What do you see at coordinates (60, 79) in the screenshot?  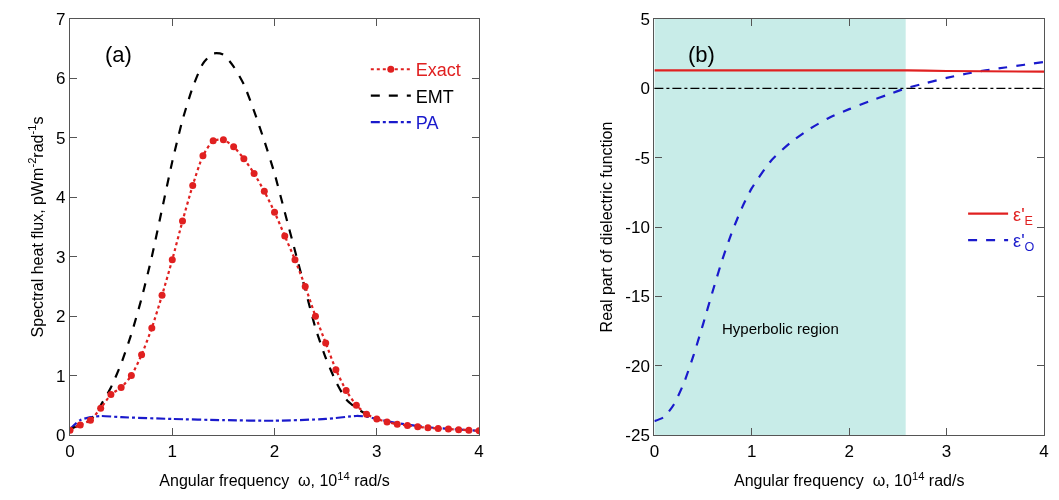 I see `y-tick-label: 6` at bounding box center [60, 79].